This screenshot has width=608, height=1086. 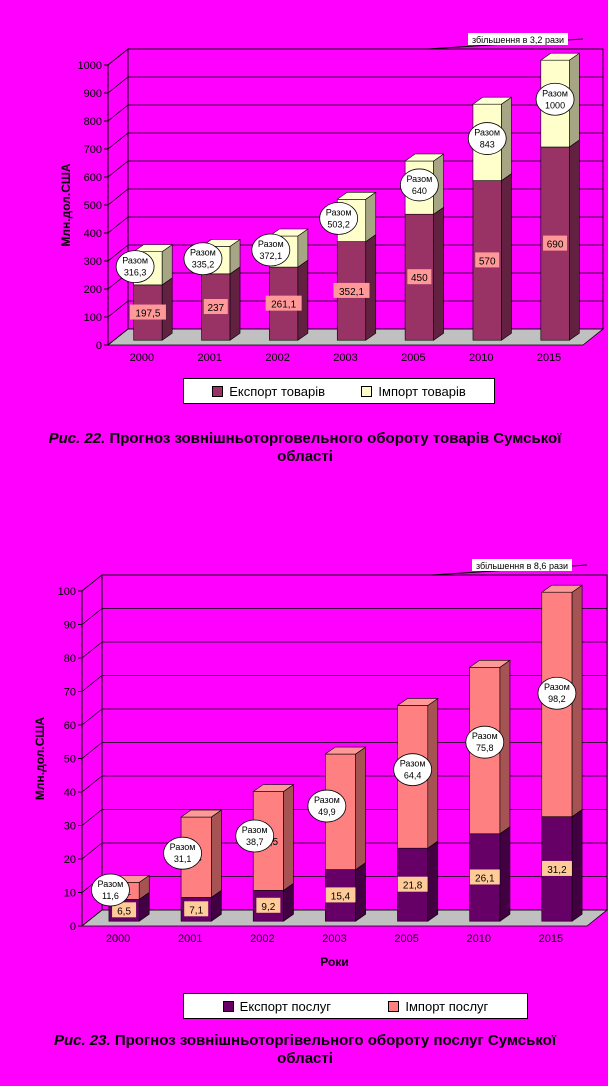 I want to click on services-xtick-label: 2001, so click(x=190, y=939).